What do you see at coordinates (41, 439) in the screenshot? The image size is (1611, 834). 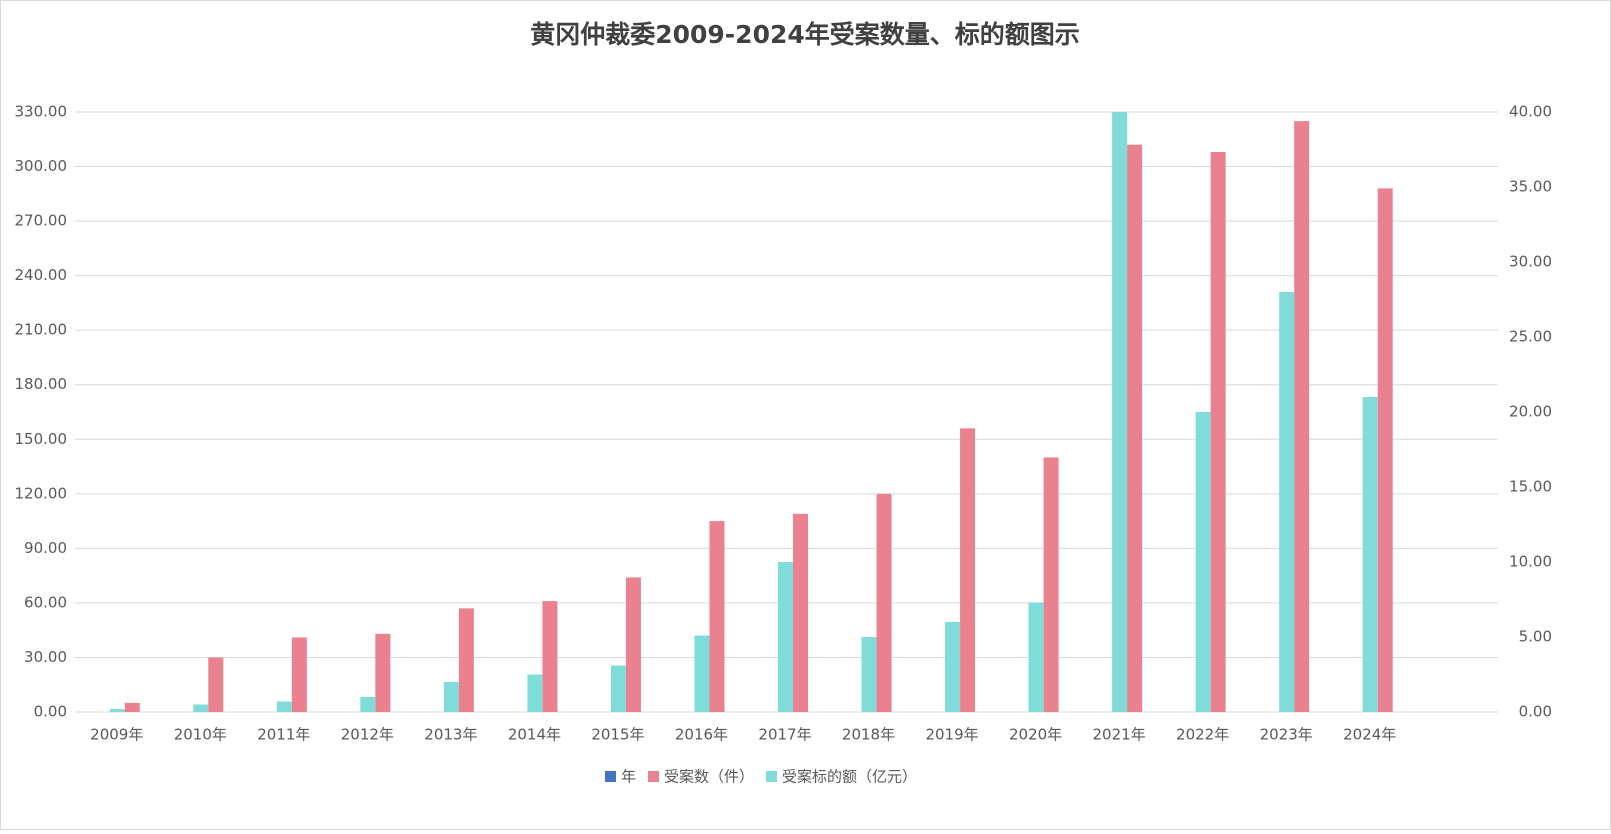 I see `y-tick-label: 150.00` at bounding box center [41, 439].